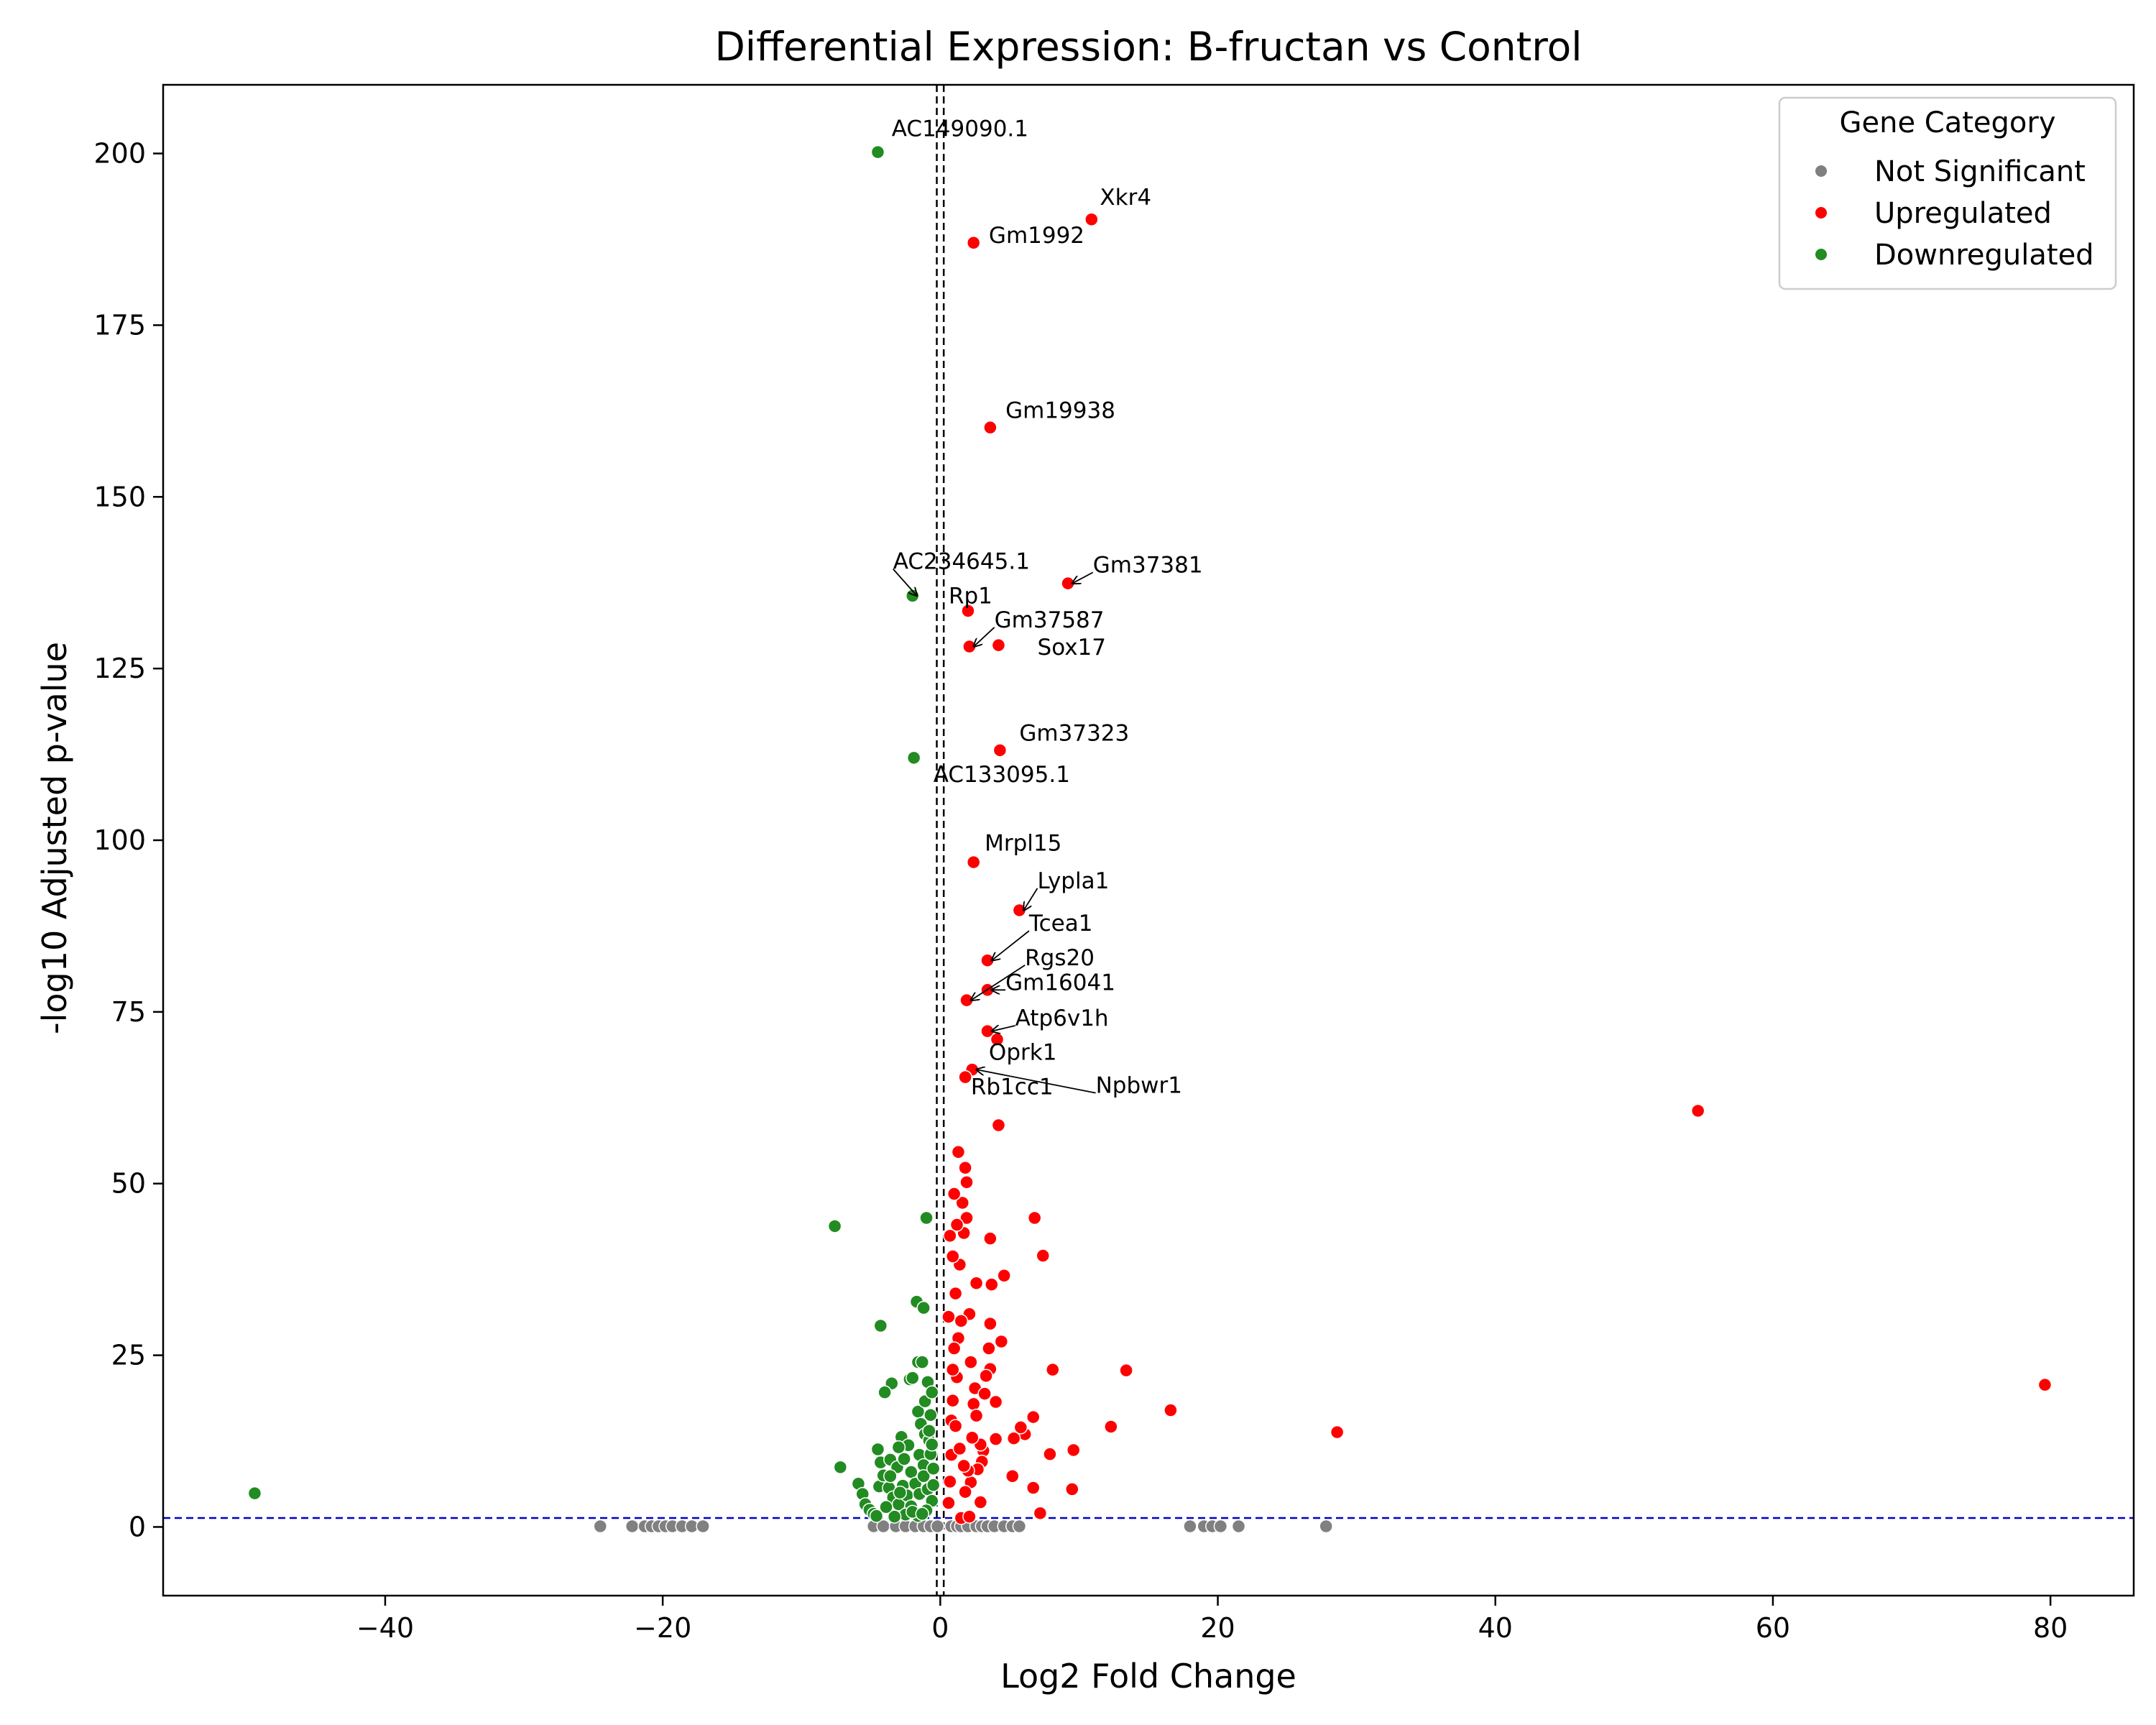 The image size is (2156, 1725). Describe the element at coordinates (120, 325) in the screenshot. I see `y-tick-label: 175` at that location.